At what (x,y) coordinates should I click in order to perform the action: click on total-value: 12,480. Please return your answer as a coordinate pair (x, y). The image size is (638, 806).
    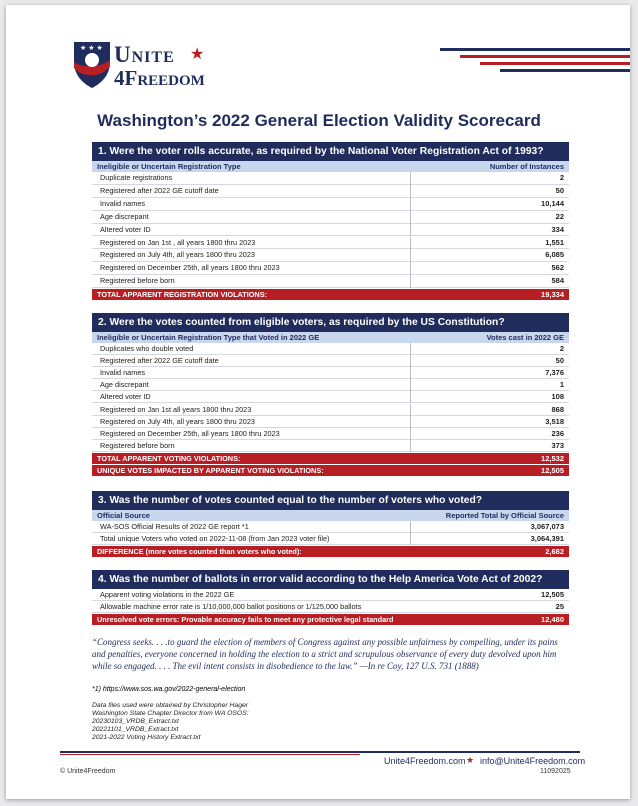
    Looking at the image, I should click on (552, 620).